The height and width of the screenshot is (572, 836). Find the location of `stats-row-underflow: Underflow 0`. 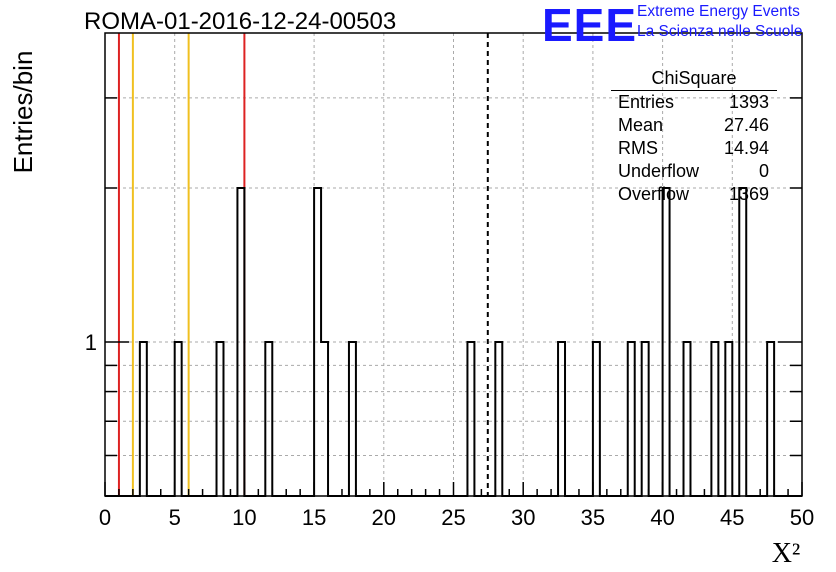

stats-row-underflow: Underflow 0 is located at coordinates (694, 171).